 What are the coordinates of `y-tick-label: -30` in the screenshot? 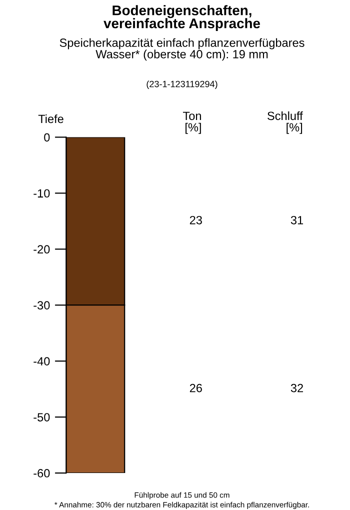 It's located at (42, 305).